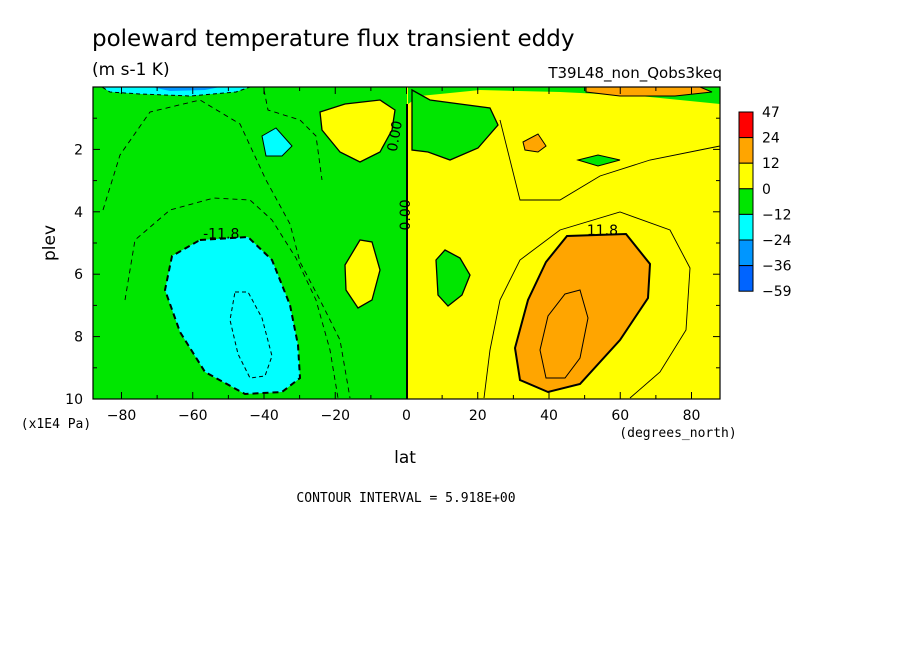 This screenshot has height=654, width=904. What do you see at coordinates (56, 424) in the screenshot?
I see `y-axis-units: (x1E4 Pa)` at bounding box center [56, 424].